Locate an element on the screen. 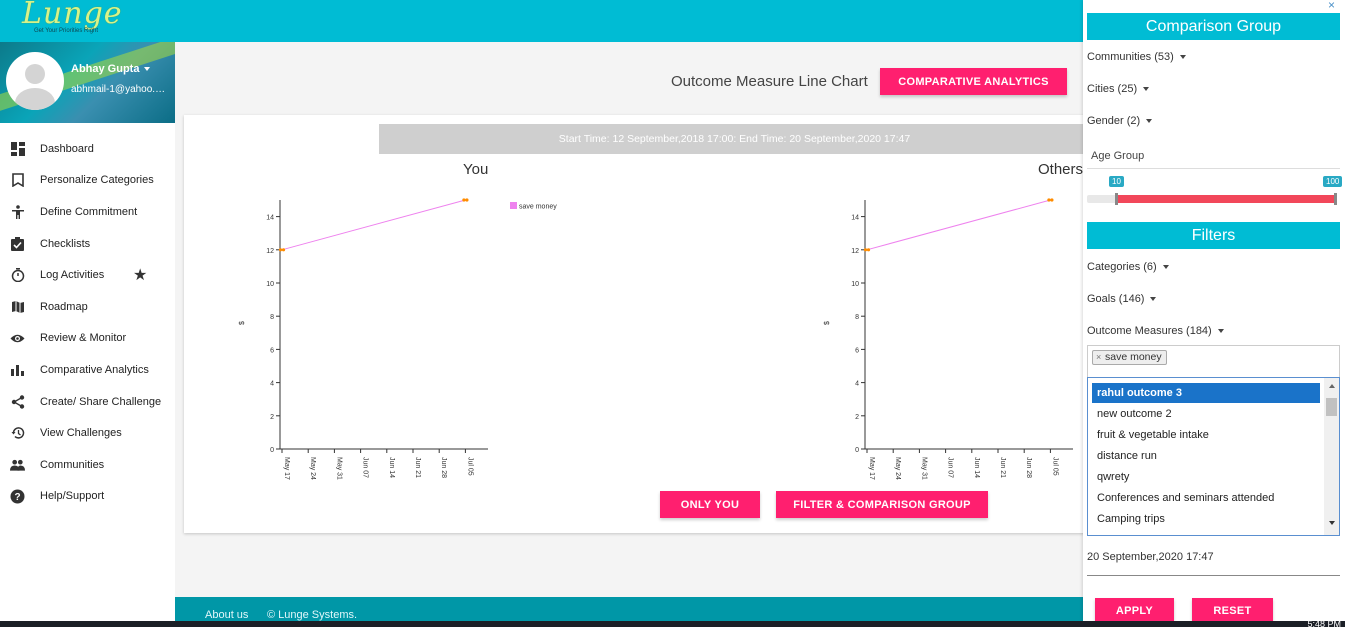 Image resolution: width=1345 pixels, height=627 pixels. sidebar-item-view-challenges: View Challenges is located at coordinates (87, 433).